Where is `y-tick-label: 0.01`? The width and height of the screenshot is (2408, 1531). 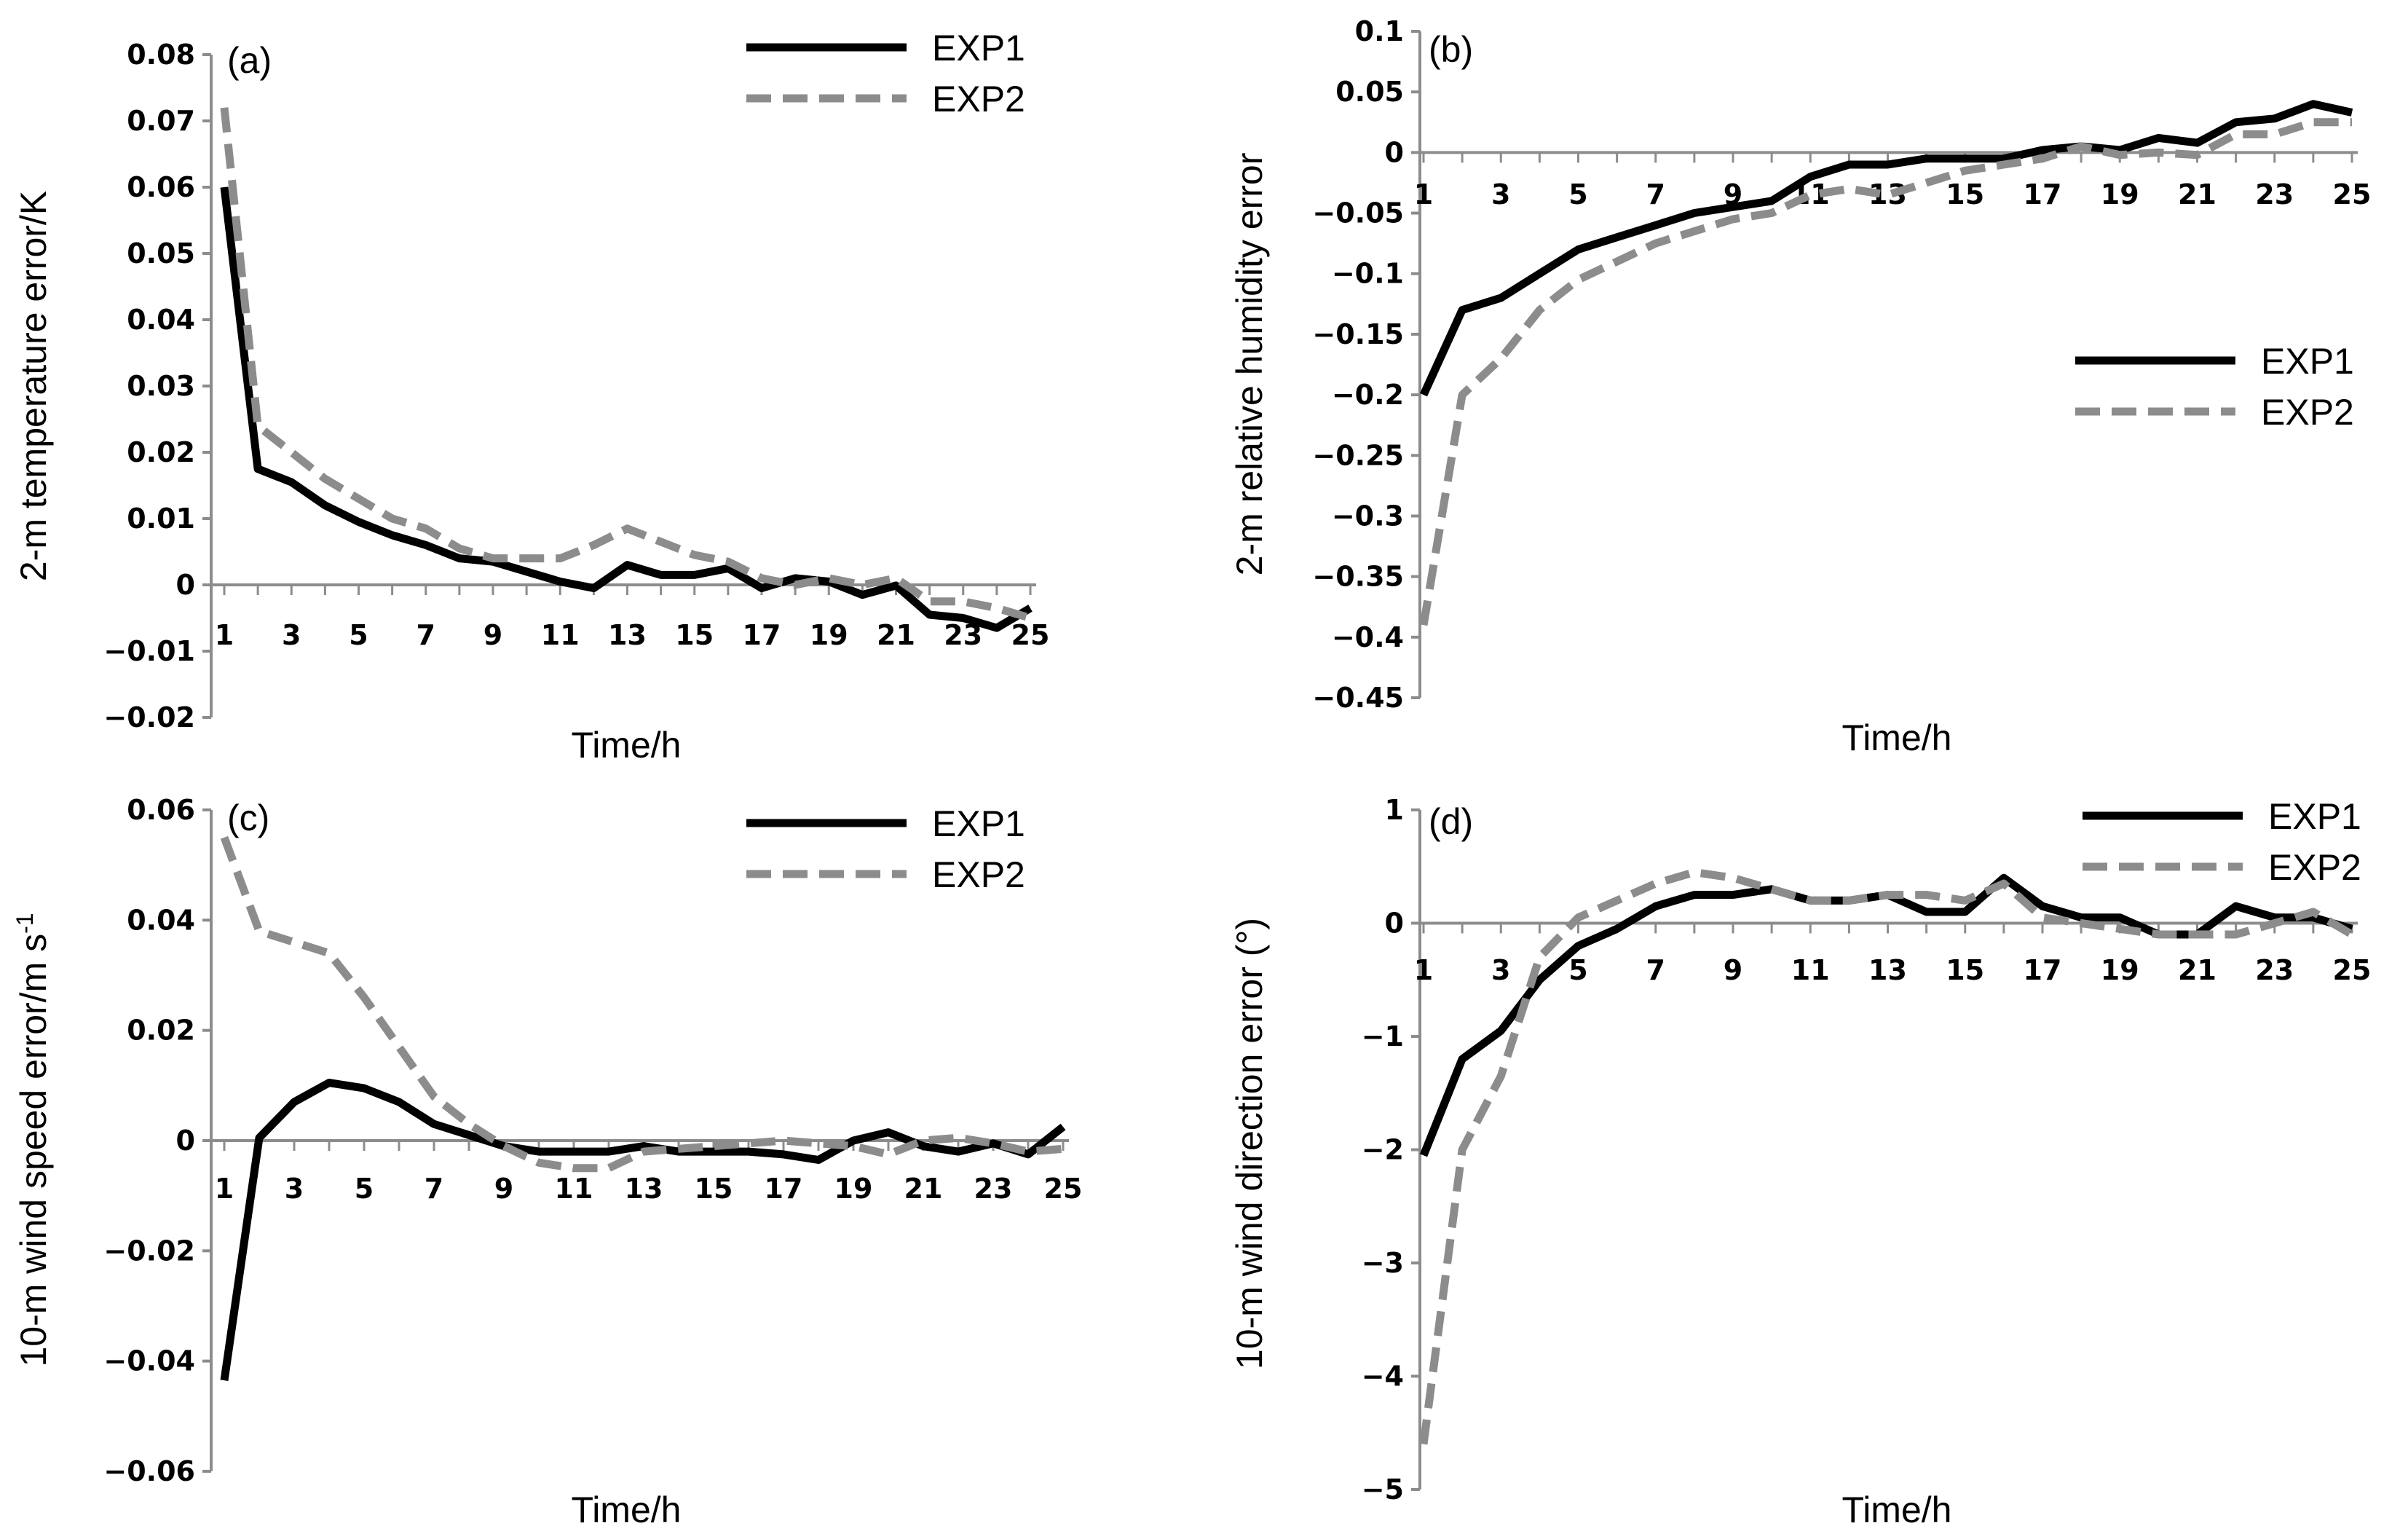
y-tick-label: 0.01 is located at coordinates (161, 519).